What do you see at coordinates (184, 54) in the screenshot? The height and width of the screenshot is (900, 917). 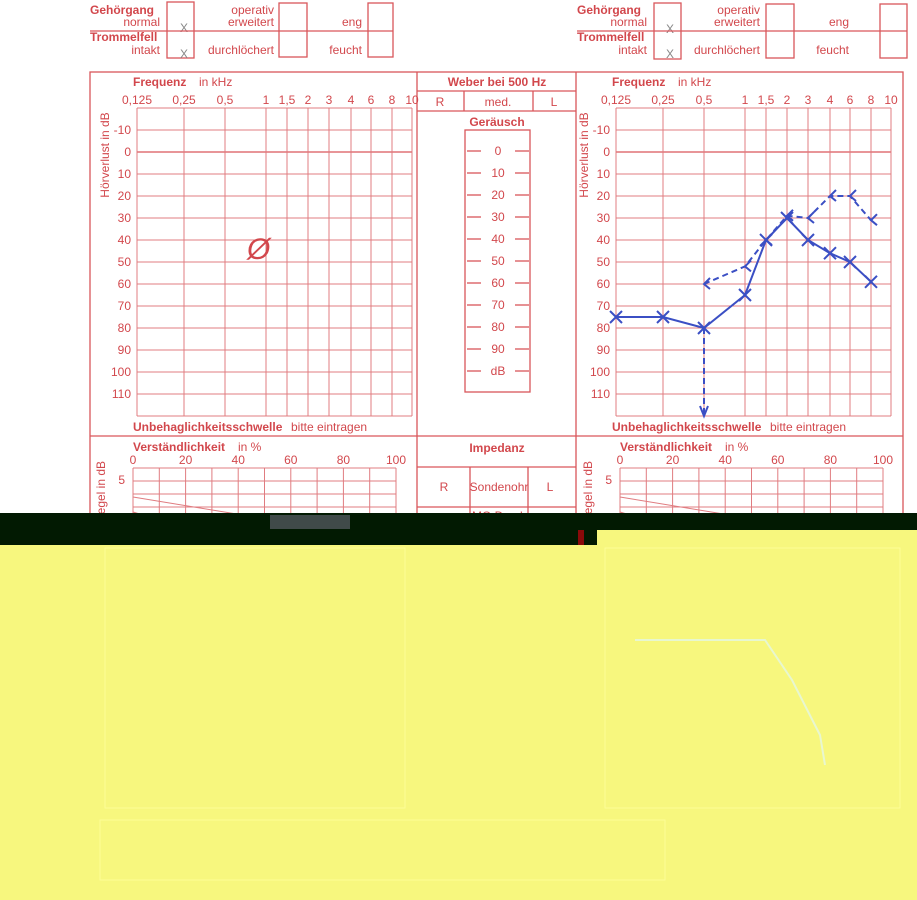 I see `checkmark-intakt: X` at bounding box center [184, 54].